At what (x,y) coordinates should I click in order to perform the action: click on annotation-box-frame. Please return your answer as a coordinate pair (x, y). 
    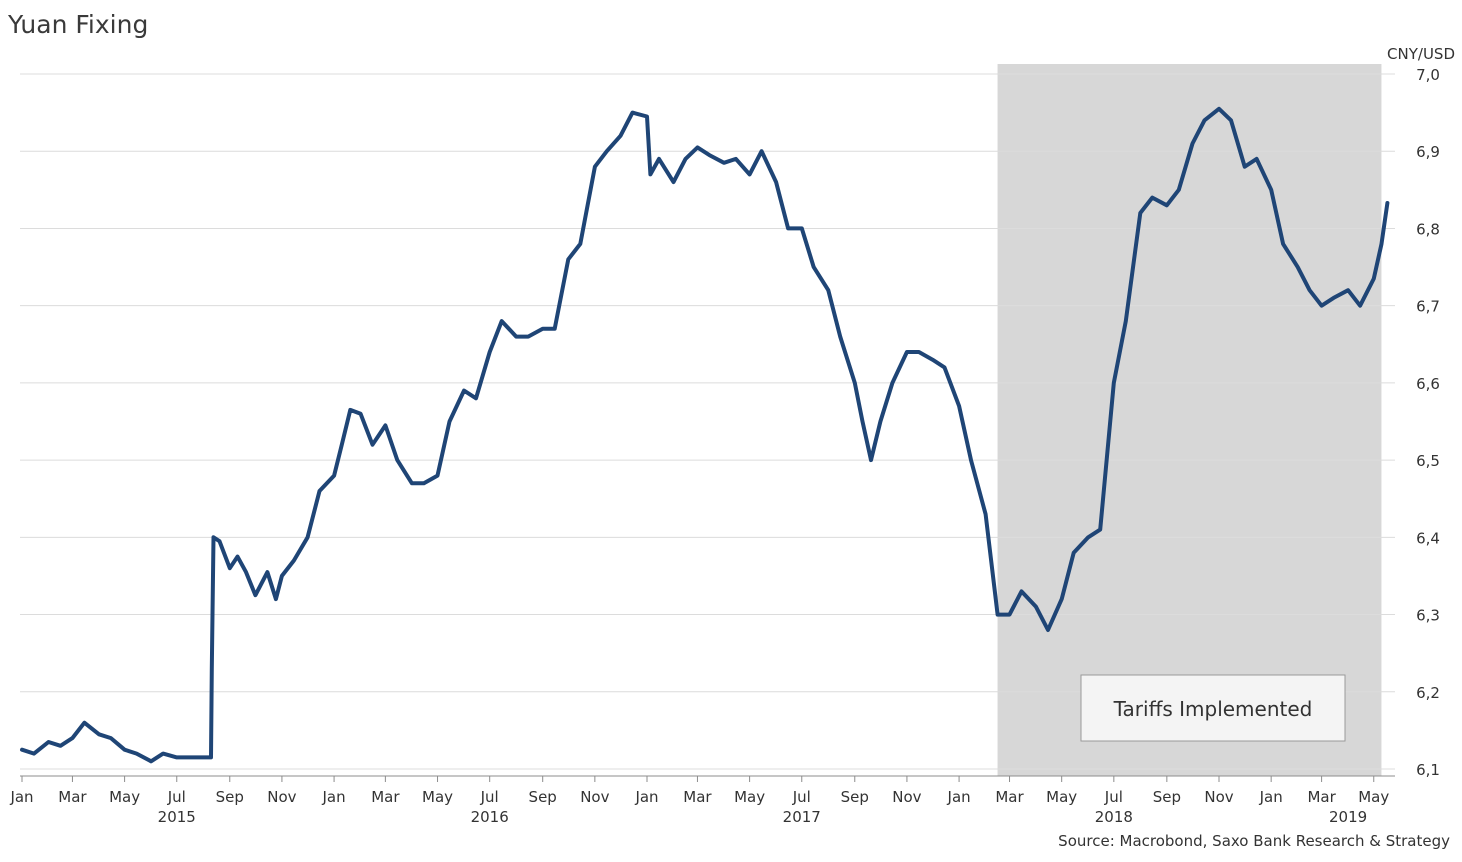
    Looking at the image, I should click on (1213, 708).